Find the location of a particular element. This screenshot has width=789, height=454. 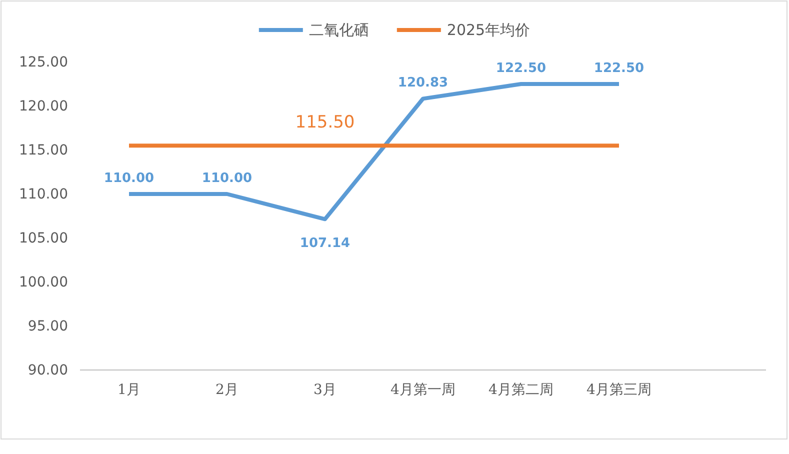

x-tick-label: 3月 is located at coordinates (325, 390).